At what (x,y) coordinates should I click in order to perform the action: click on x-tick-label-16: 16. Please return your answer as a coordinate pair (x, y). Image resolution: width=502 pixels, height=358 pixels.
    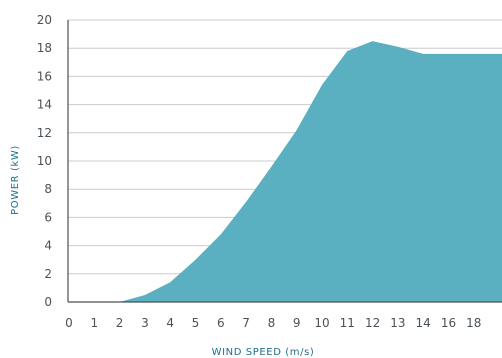
    Looking at the image, I should click on (448, 323).